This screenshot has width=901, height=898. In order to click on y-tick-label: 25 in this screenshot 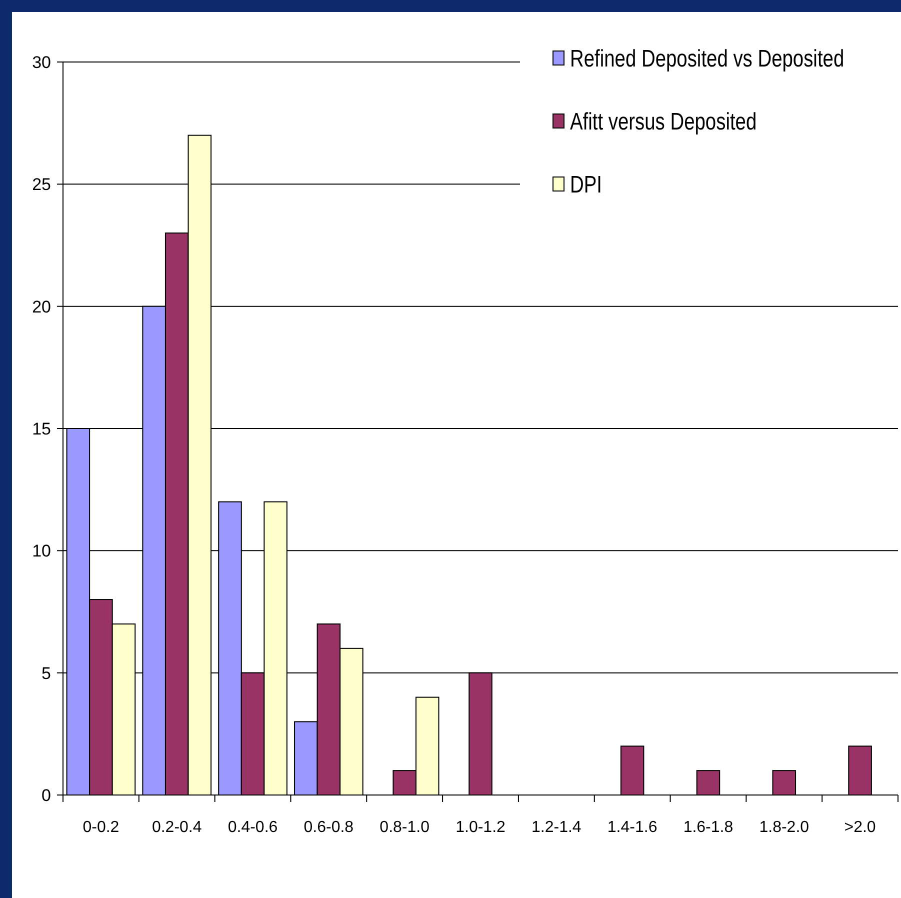, I will do `click(41, 184)`.